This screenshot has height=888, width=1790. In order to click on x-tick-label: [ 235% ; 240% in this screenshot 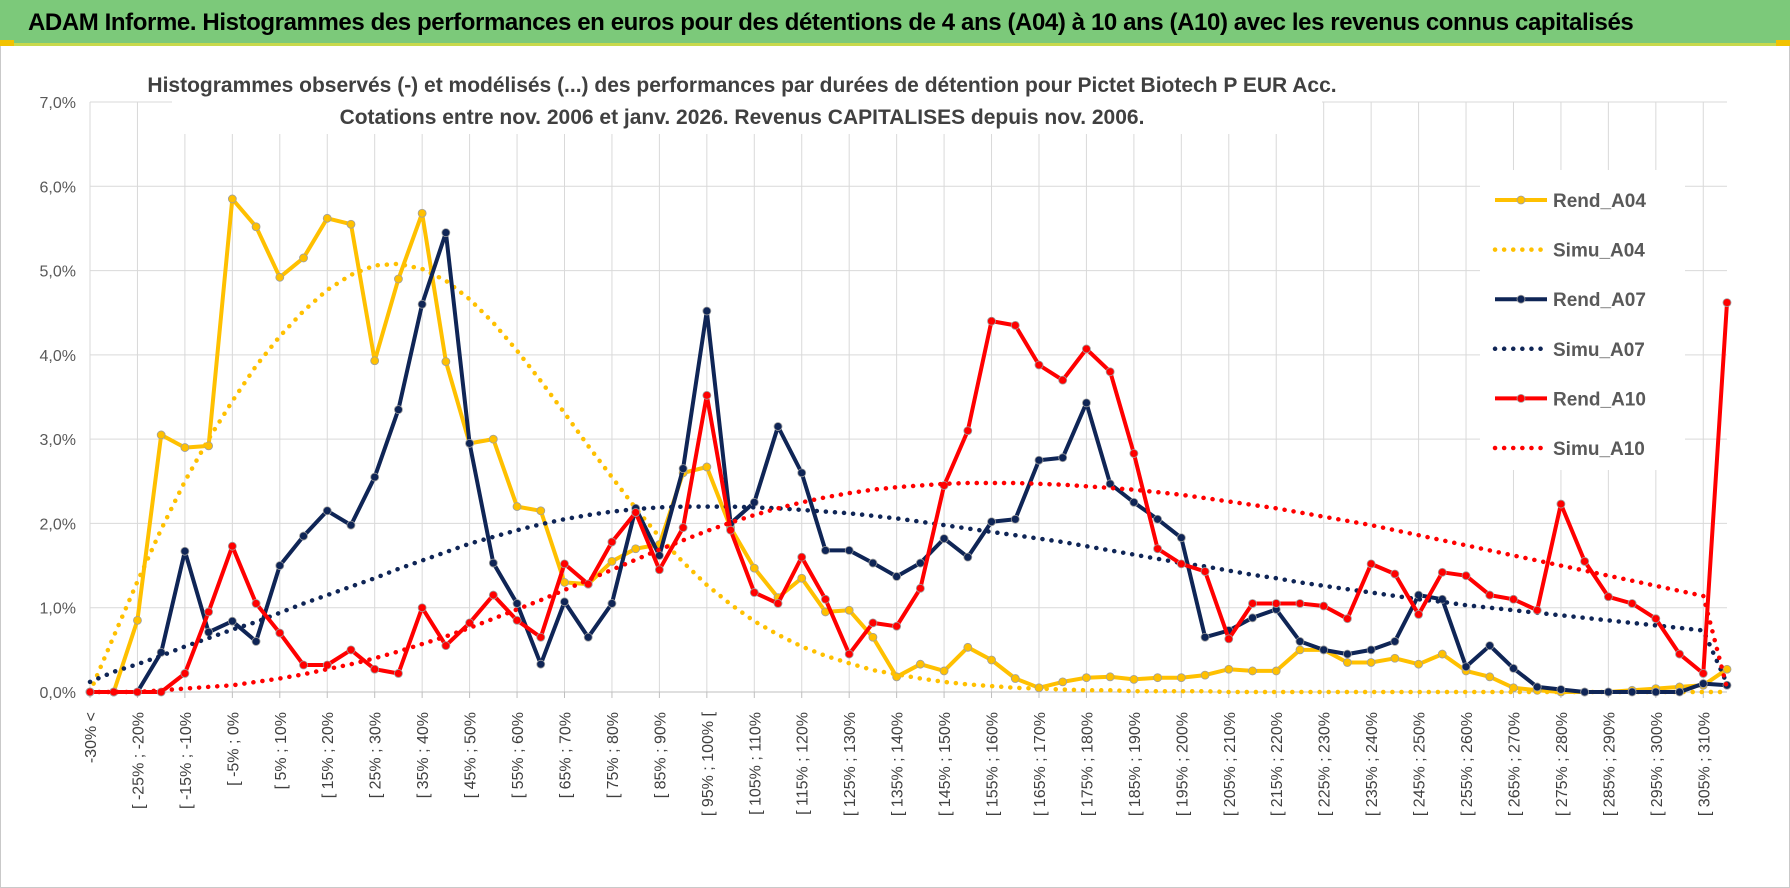, I will do `click(1372, 764)`.